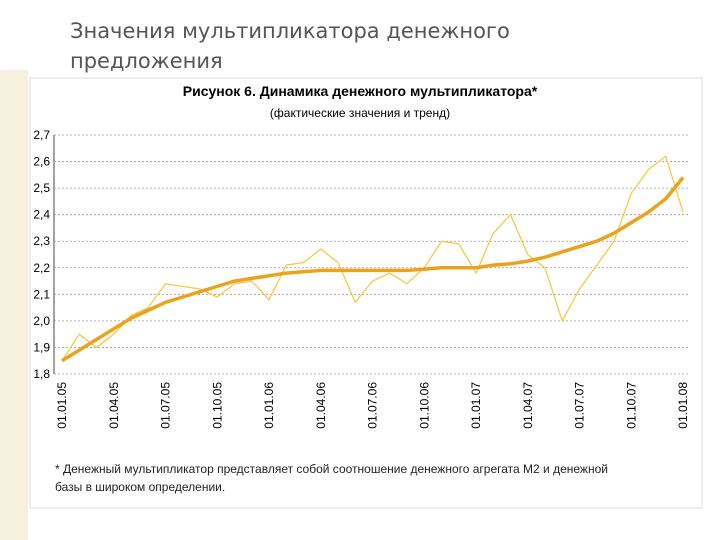  Describe the element at coordinates (166, 405) in the screenshot. I see `x-tick-label: 01.07.05` at that location.